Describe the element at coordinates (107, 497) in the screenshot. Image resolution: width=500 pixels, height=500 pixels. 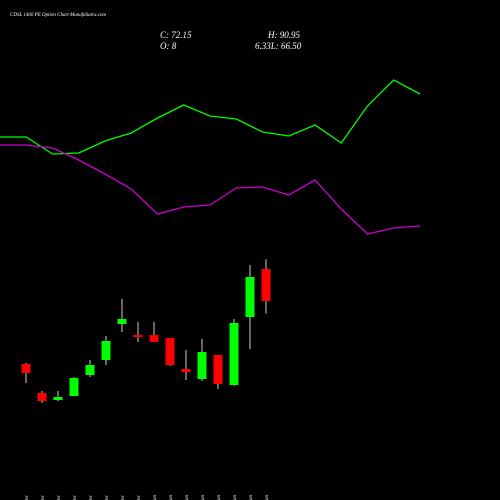
I see `x-tick-label: 27 Dec` at that location.